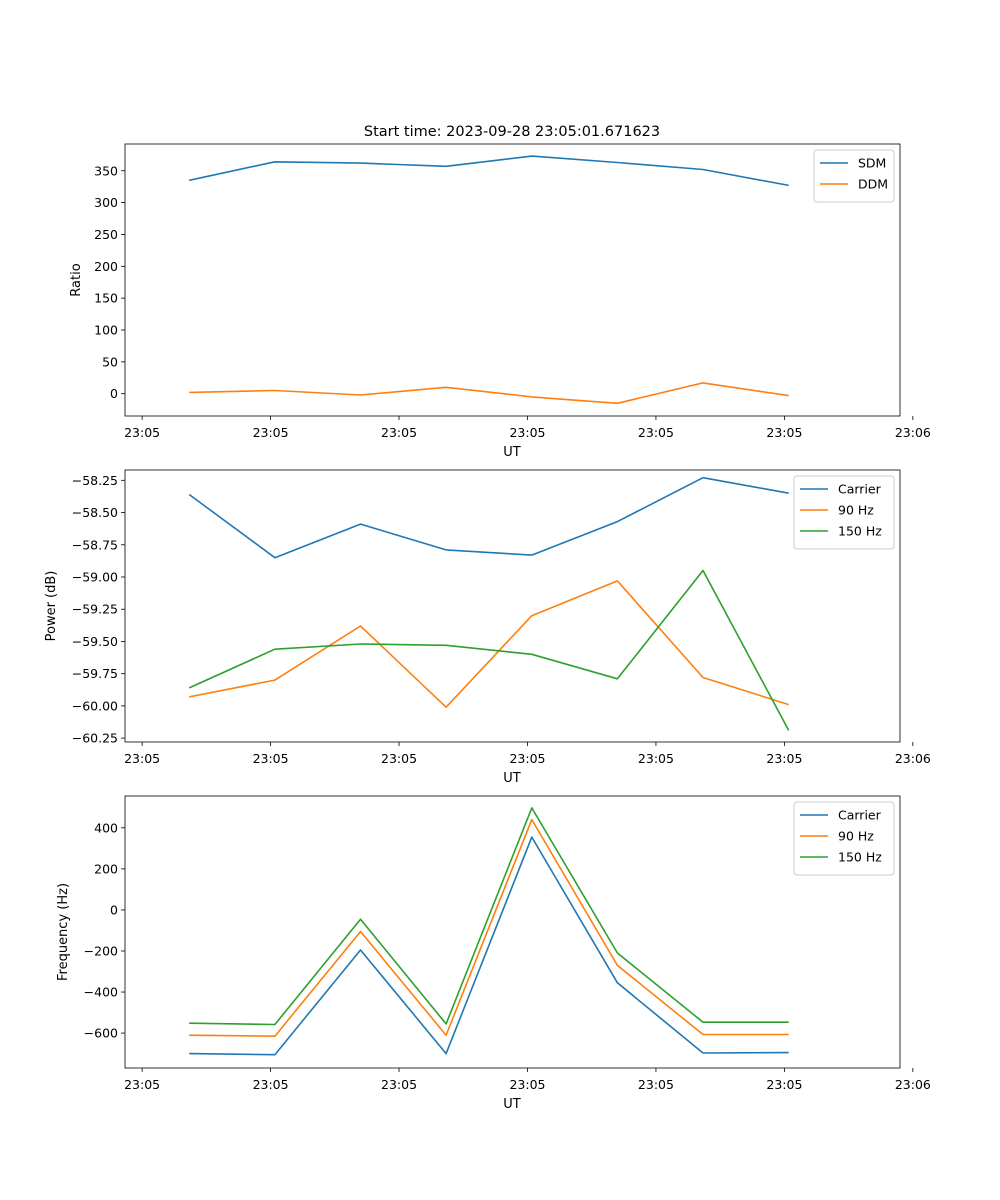 The height and width of the screenshot is (1200, 1000). What do you see at coordinates (95, 544) in the screenshot?
I see `y-tick-label: −58.75` at bounding box center [95, 544].